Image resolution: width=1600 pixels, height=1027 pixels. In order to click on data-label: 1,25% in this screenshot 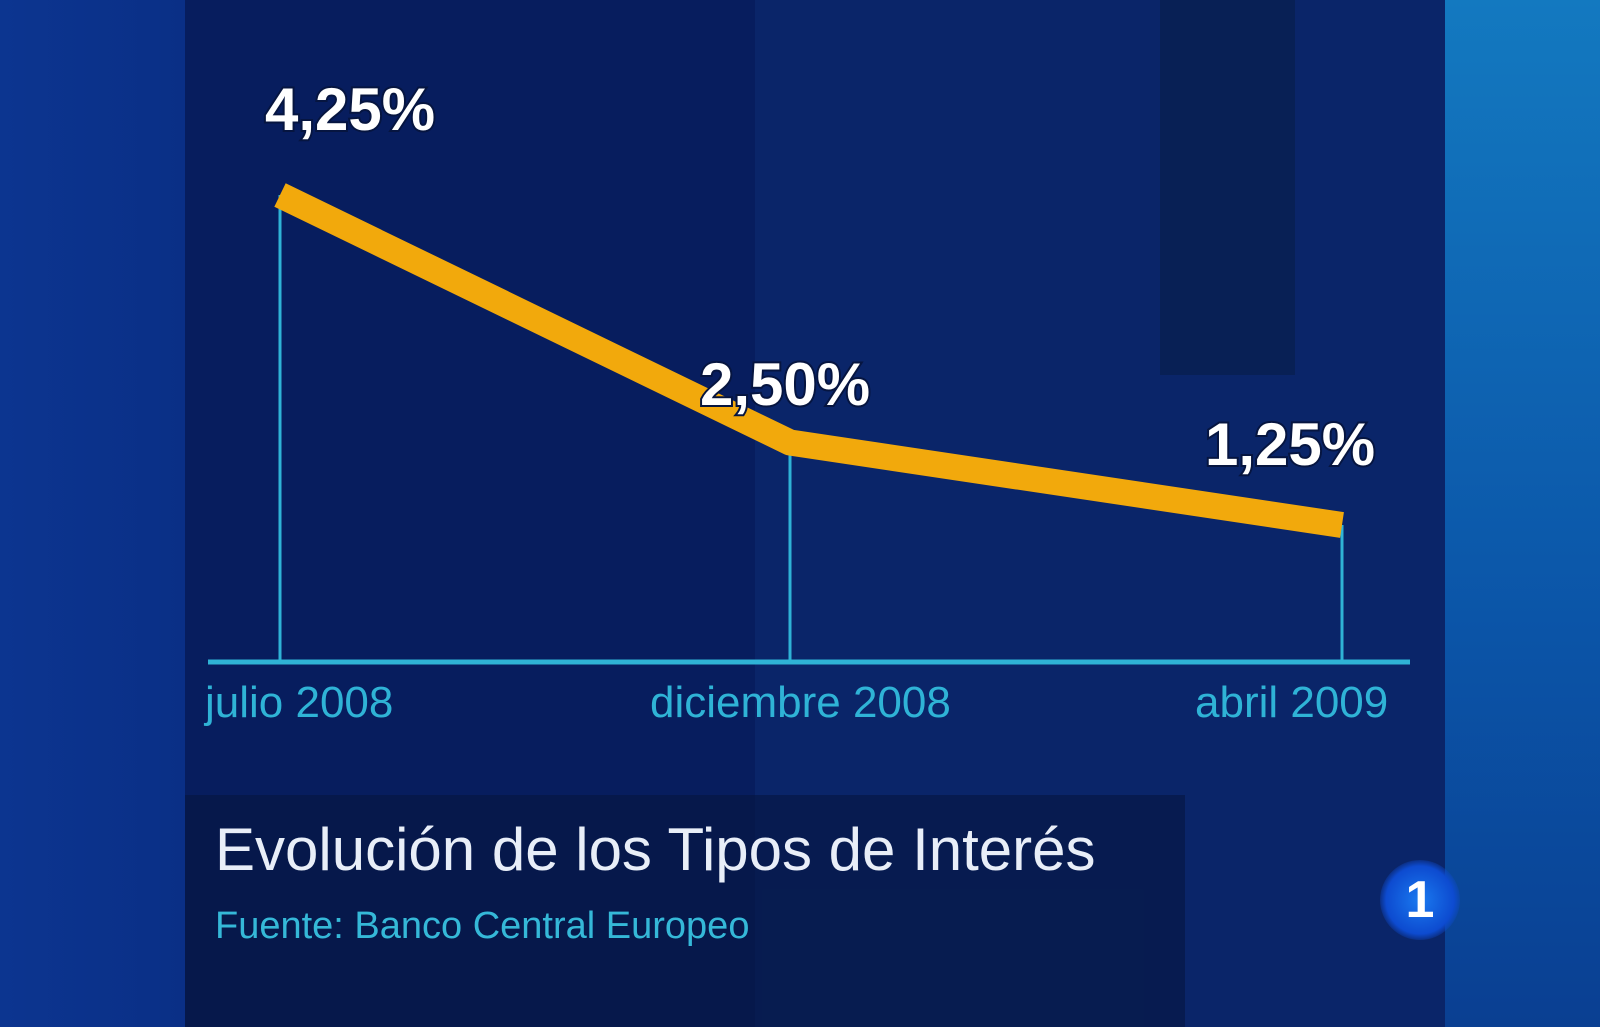, I will do `click(1290, 444)`.